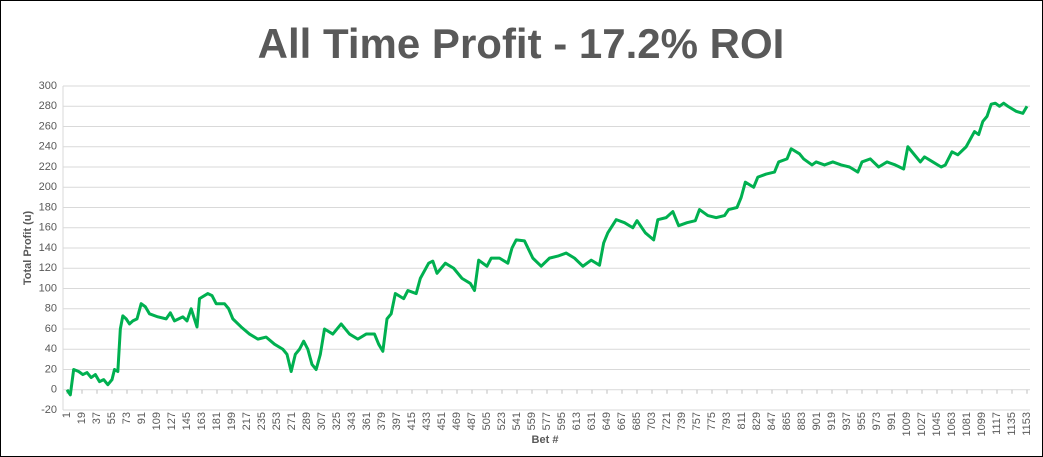  I want to click on x-tick-label: 361, so click(367, 421).